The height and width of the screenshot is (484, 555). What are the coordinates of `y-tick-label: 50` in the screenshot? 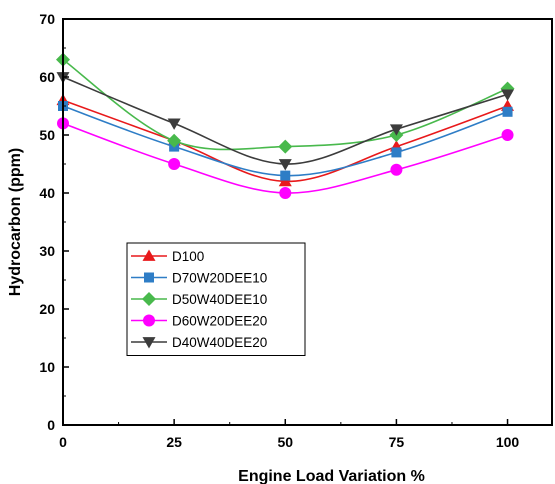 It's located at (47, 135).